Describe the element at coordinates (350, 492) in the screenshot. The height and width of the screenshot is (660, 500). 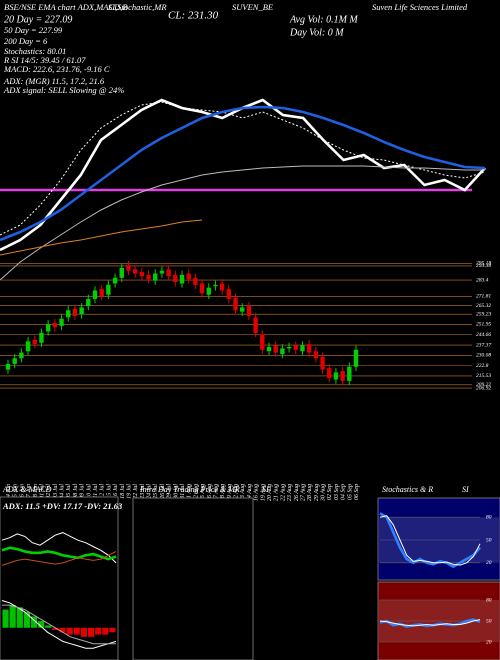
I see `x-tick-label: 05 Sep` at that location.